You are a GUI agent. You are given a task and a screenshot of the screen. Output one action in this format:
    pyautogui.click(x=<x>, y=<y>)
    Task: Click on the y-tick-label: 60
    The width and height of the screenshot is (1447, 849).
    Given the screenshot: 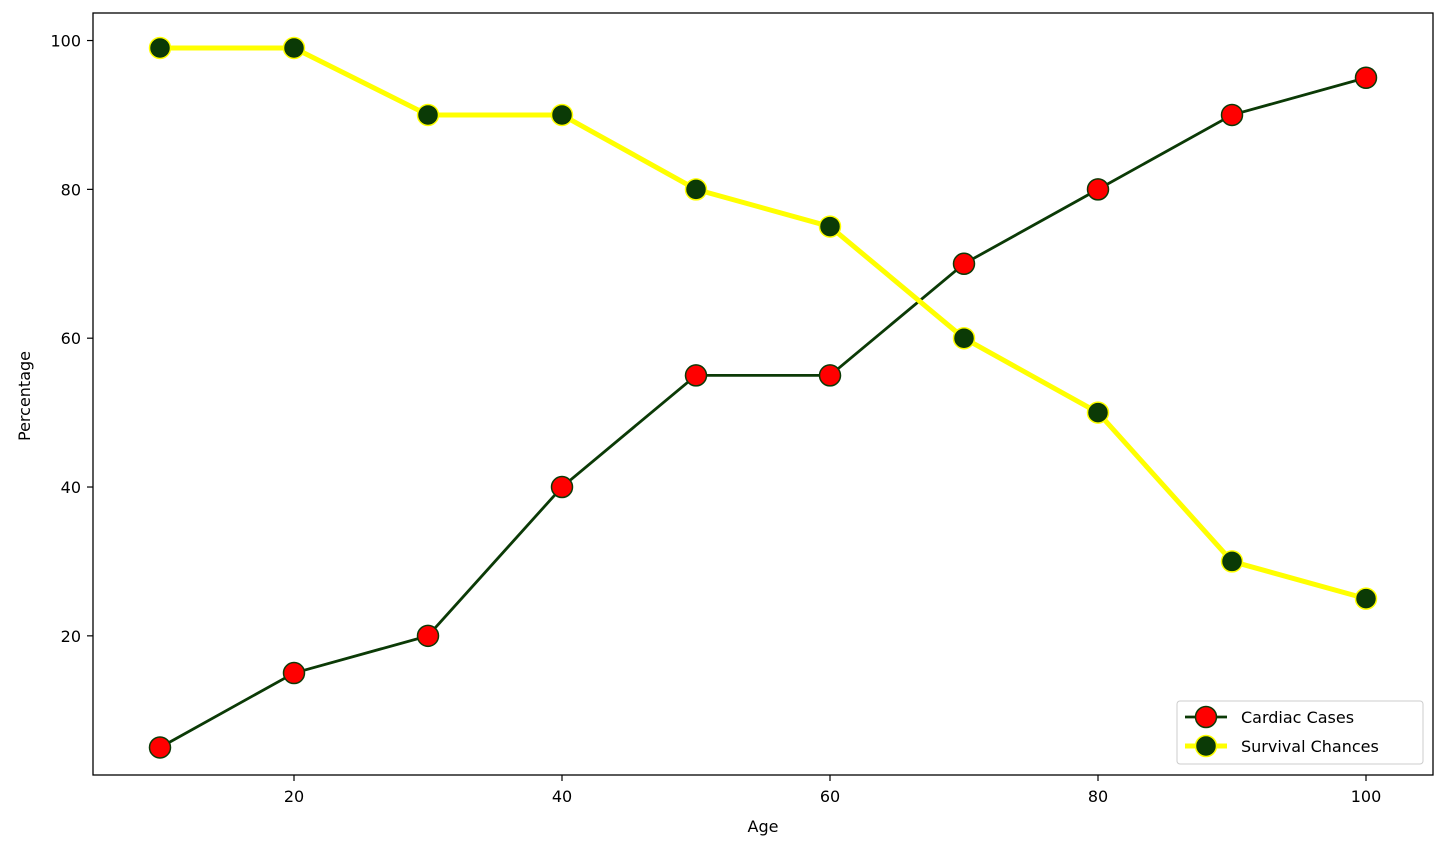 What is the action you would take?
    pyautogui.click(x=71, y=338)
    